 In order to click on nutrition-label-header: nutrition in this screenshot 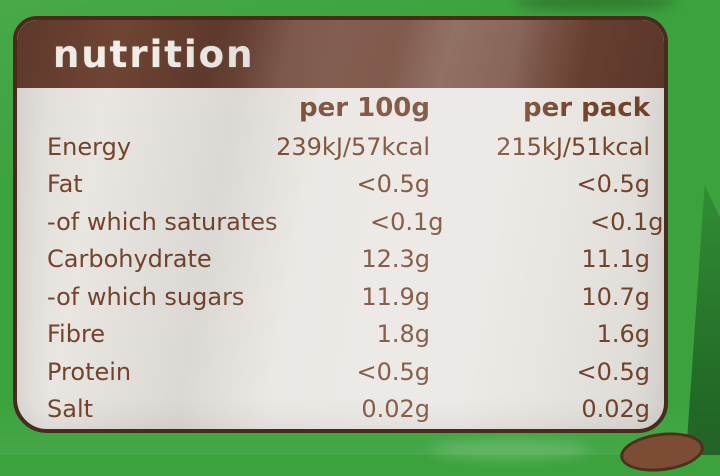, I will do `click(340, 54)`.